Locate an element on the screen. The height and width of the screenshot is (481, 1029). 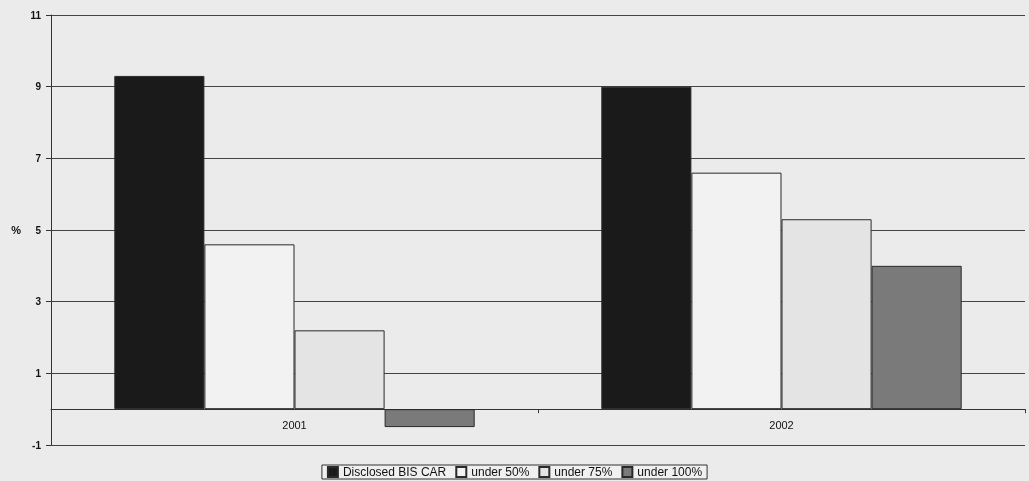
x-tick-label: 2002 is located at coordinates (781, 424).